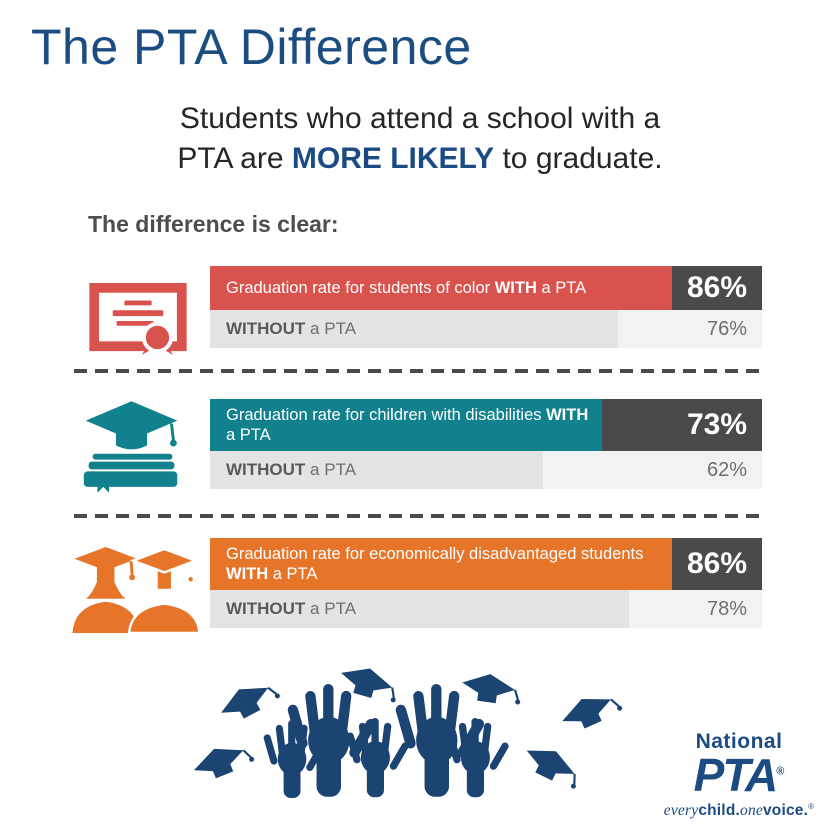  What do you see at coordinates (719, 811) in the screenshot?
I see `tagline-child: child.` at bounding box center [719, 811].